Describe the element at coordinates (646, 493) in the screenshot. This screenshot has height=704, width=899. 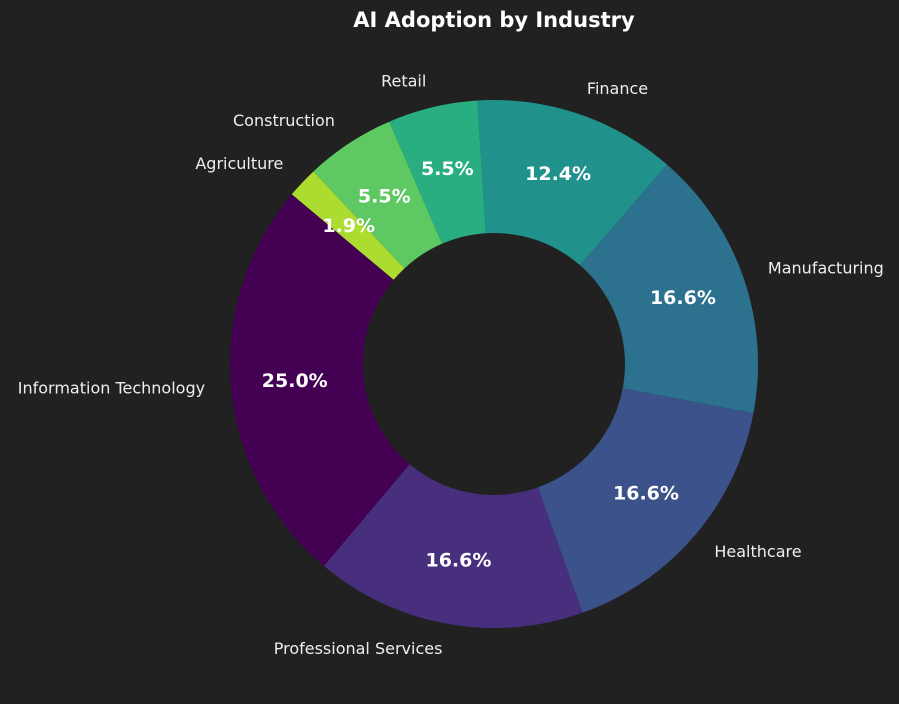
I see `percent-label-healthcare: 16.6%` at that location.